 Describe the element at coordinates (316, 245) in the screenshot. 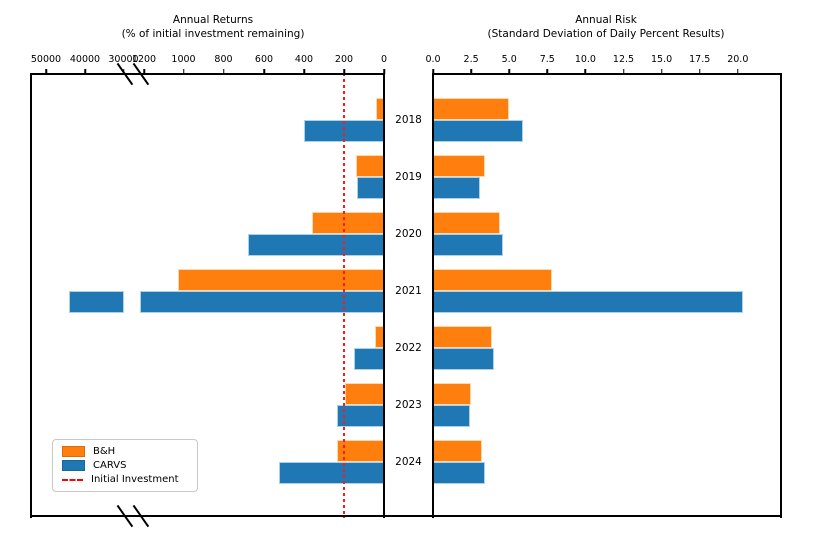

I see `bar-carvs-returns-2020` at that location.